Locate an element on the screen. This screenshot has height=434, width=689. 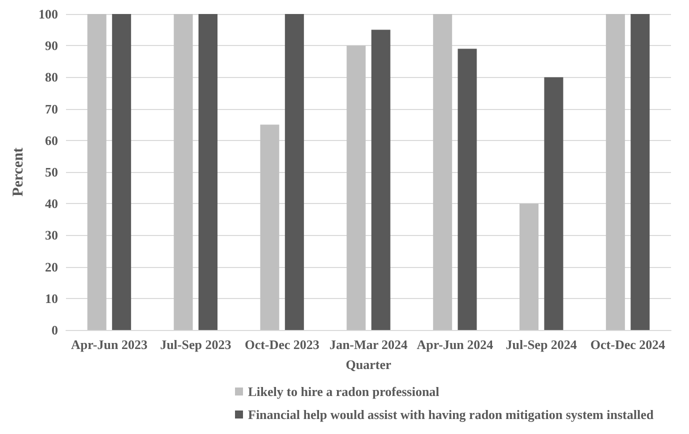
y-tick-label: 10 is located at coordinates (51, 298).